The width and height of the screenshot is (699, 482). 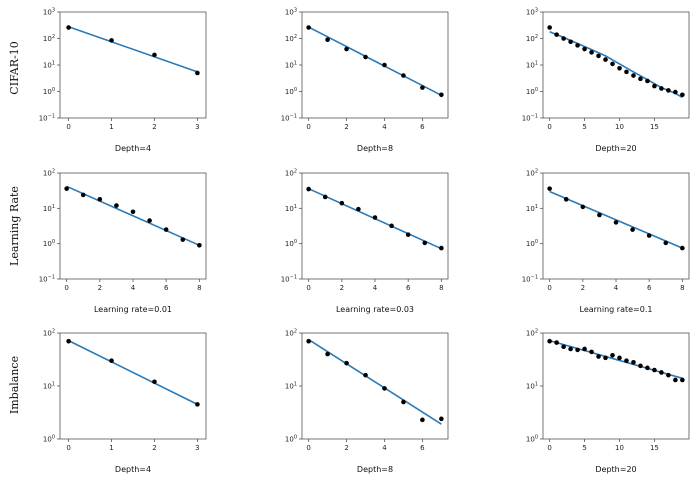 What do you see at coordinates (654, 448) in the screenshot?
I see `x-tick-label: 15` at bounding box center [654, 448].